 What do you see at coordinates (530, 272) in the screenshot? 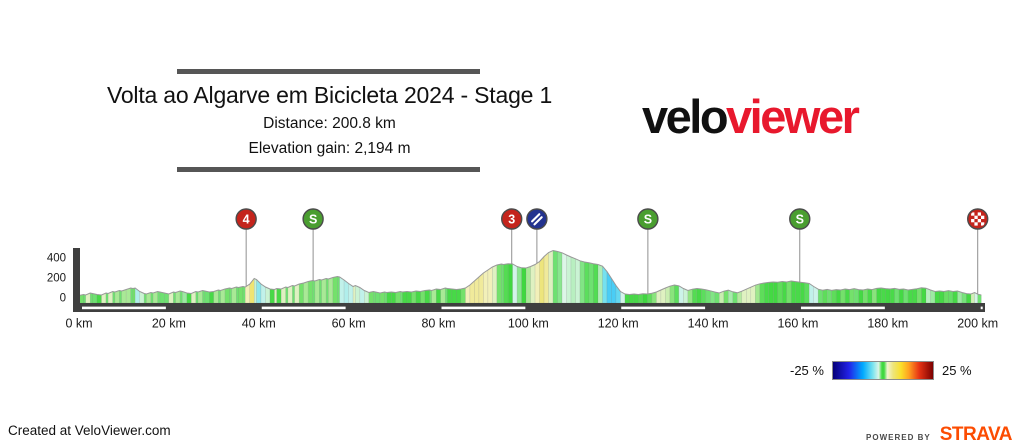
I see `profile-outline` at bounding box center [530, 272].